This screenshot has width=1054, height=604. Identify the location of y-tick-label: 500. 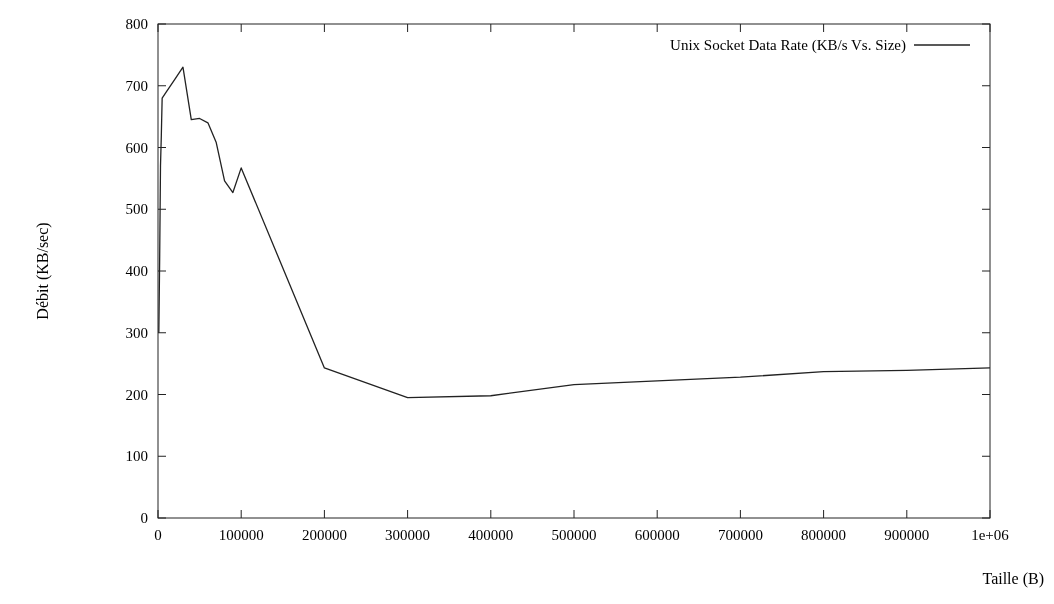
(136, 209).